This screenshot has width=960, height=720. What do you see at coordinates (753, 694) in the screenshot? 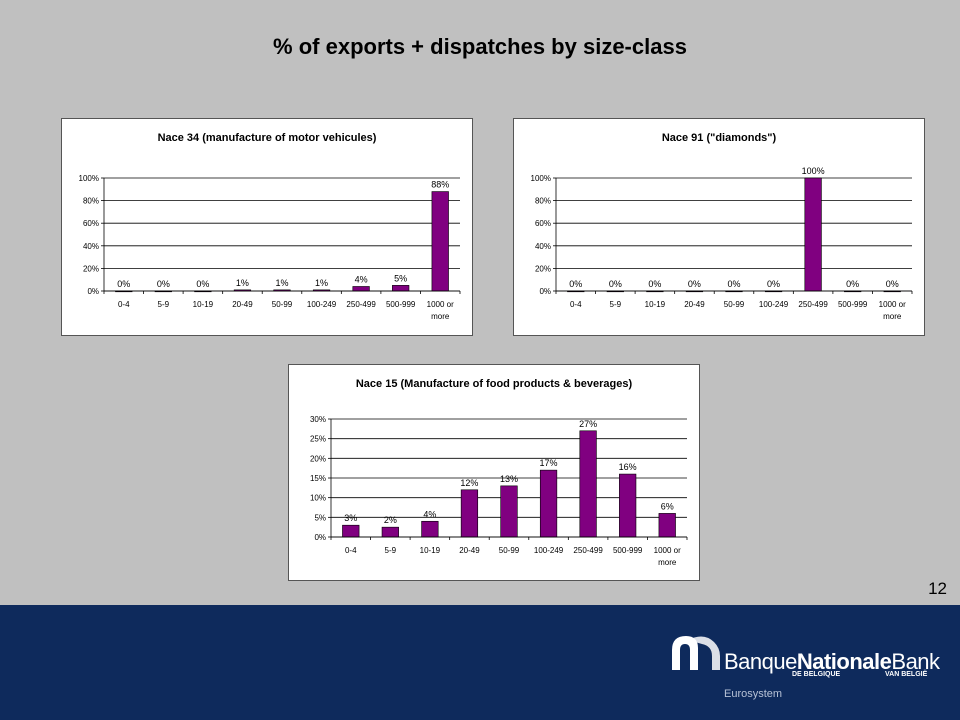
I see `eurosystem-label: Eurosystem` at bounding box center [753, 694].